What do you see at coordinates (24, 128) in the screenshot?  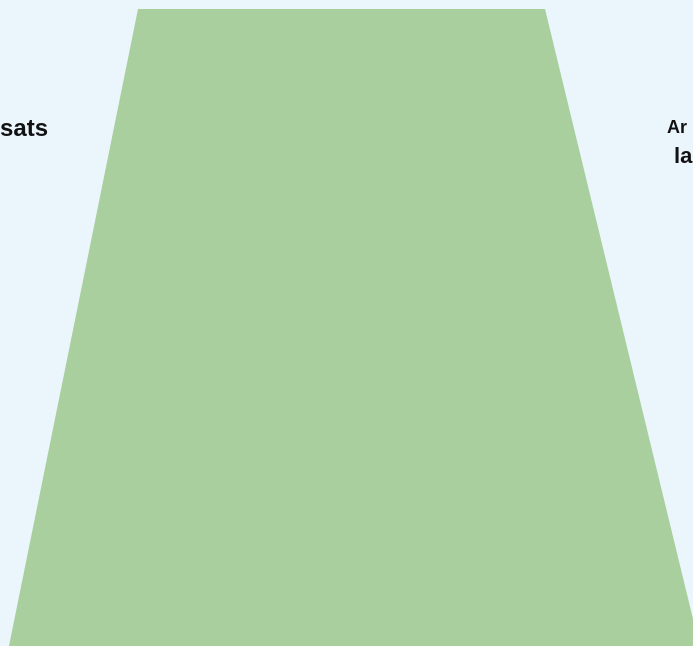 I see `left-stage-label: sats` at bounding box center [24, 128].